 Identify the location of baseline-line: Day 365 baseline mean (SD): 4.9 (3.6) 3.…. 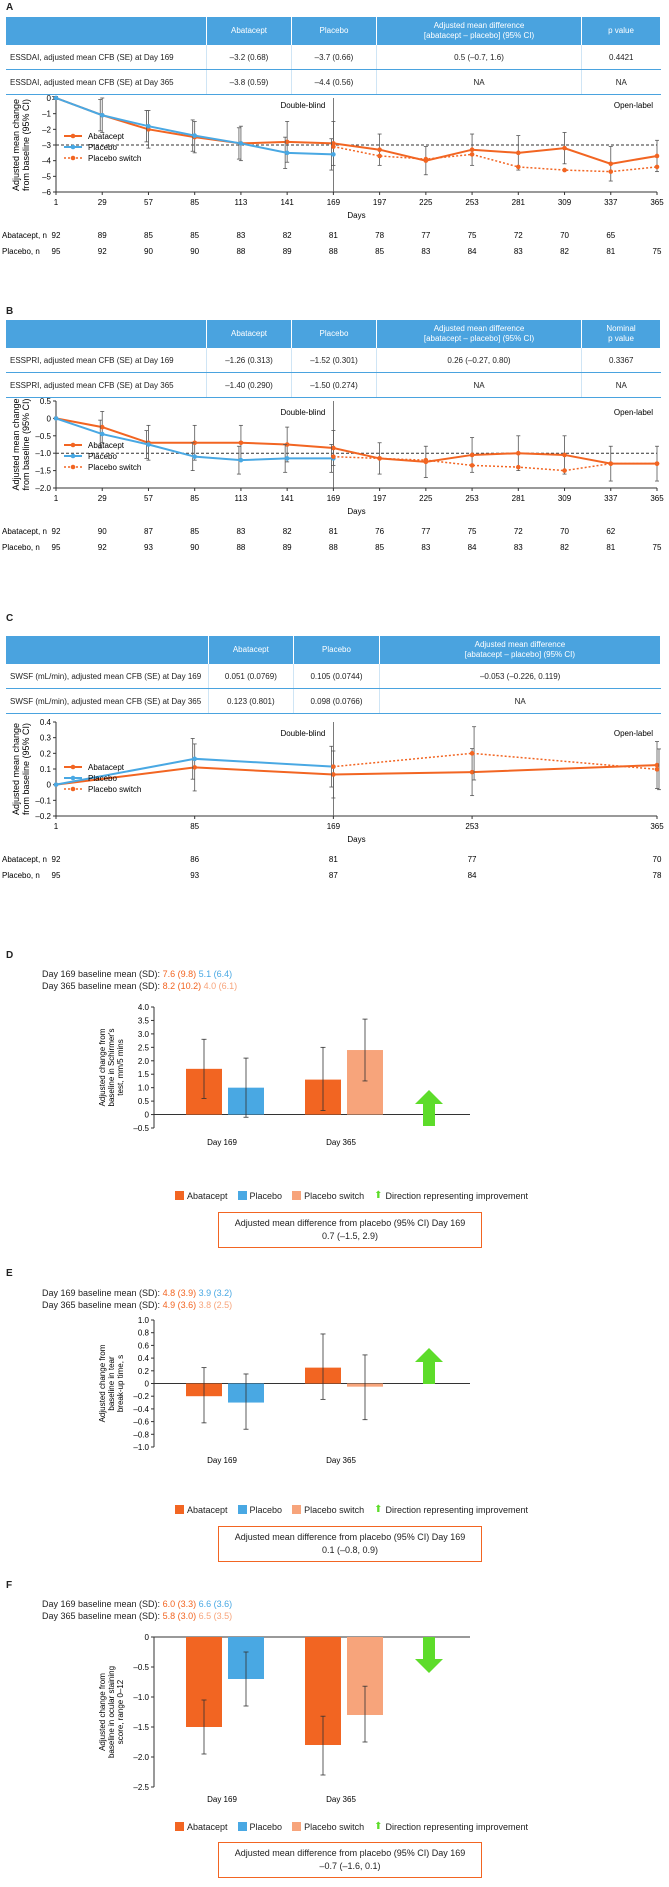
(137, 1305).